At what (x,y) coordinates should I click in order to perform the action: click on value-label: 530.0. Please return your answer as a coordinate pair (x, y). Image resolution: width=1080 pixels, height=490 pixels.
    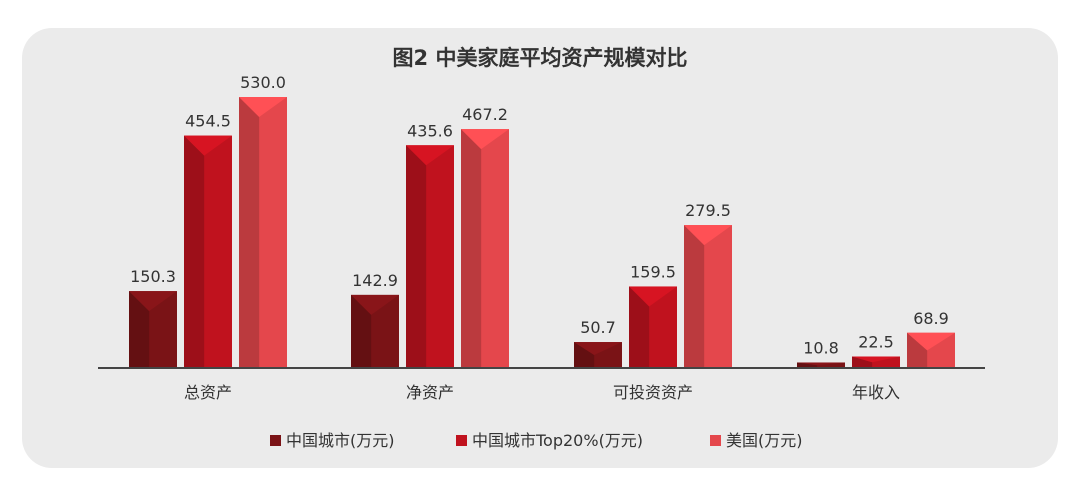
    Looking at the image, I should click on (263, 82).